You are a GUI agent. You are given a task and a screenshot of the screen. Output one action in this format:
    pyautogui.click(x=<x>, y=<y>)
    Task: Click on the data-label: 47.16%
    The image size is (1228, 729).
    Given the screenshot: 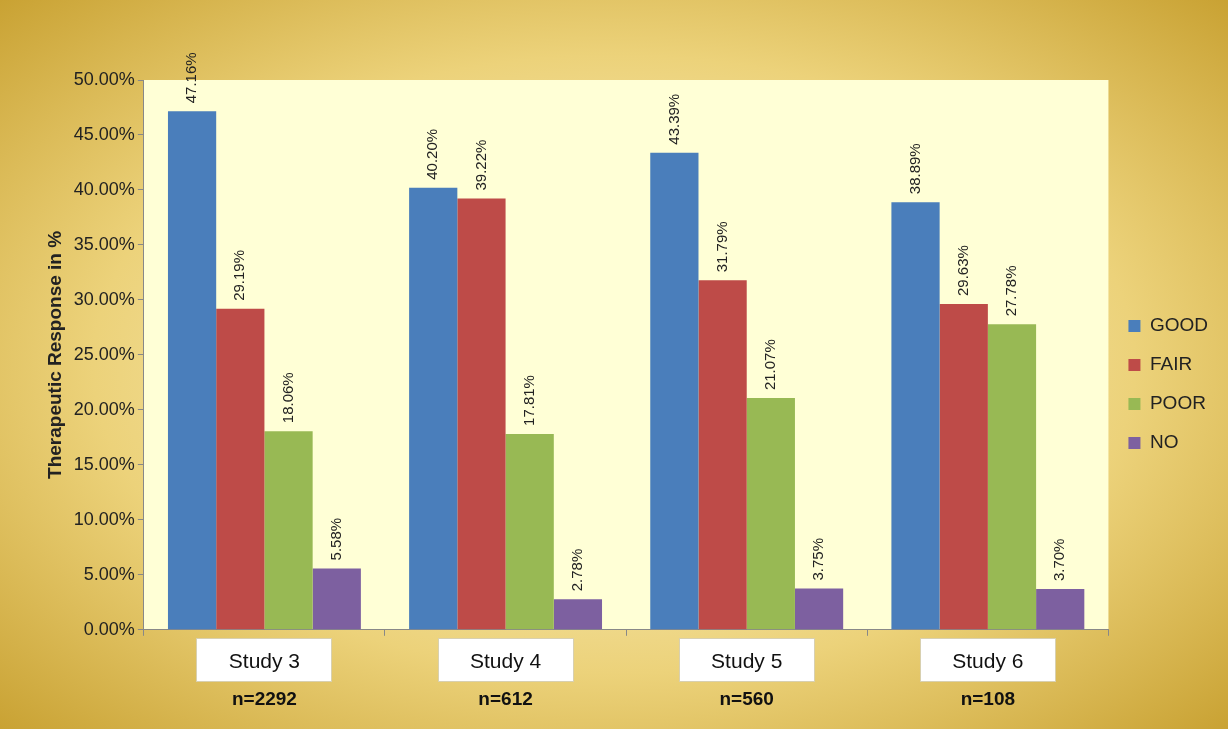 What is the action you would take?
    pyautogui.click(x=191, y=78)
    